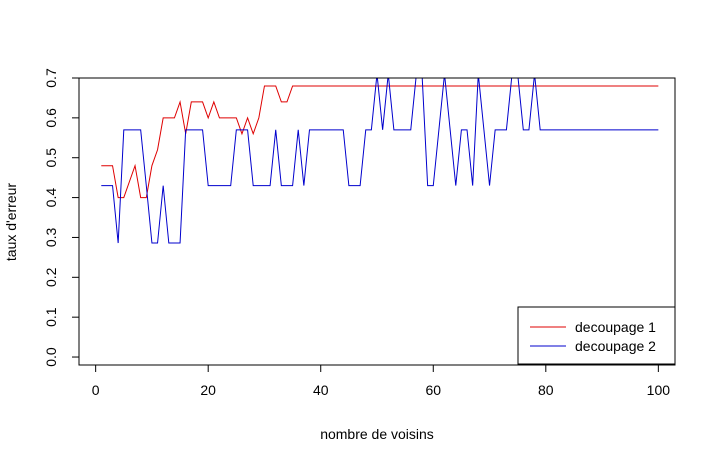  What do you see at coordinates (381, 381) in the screenshot?
I see `x-axis: 0 20 40 60 80 100` at bounding box center [381, 381].